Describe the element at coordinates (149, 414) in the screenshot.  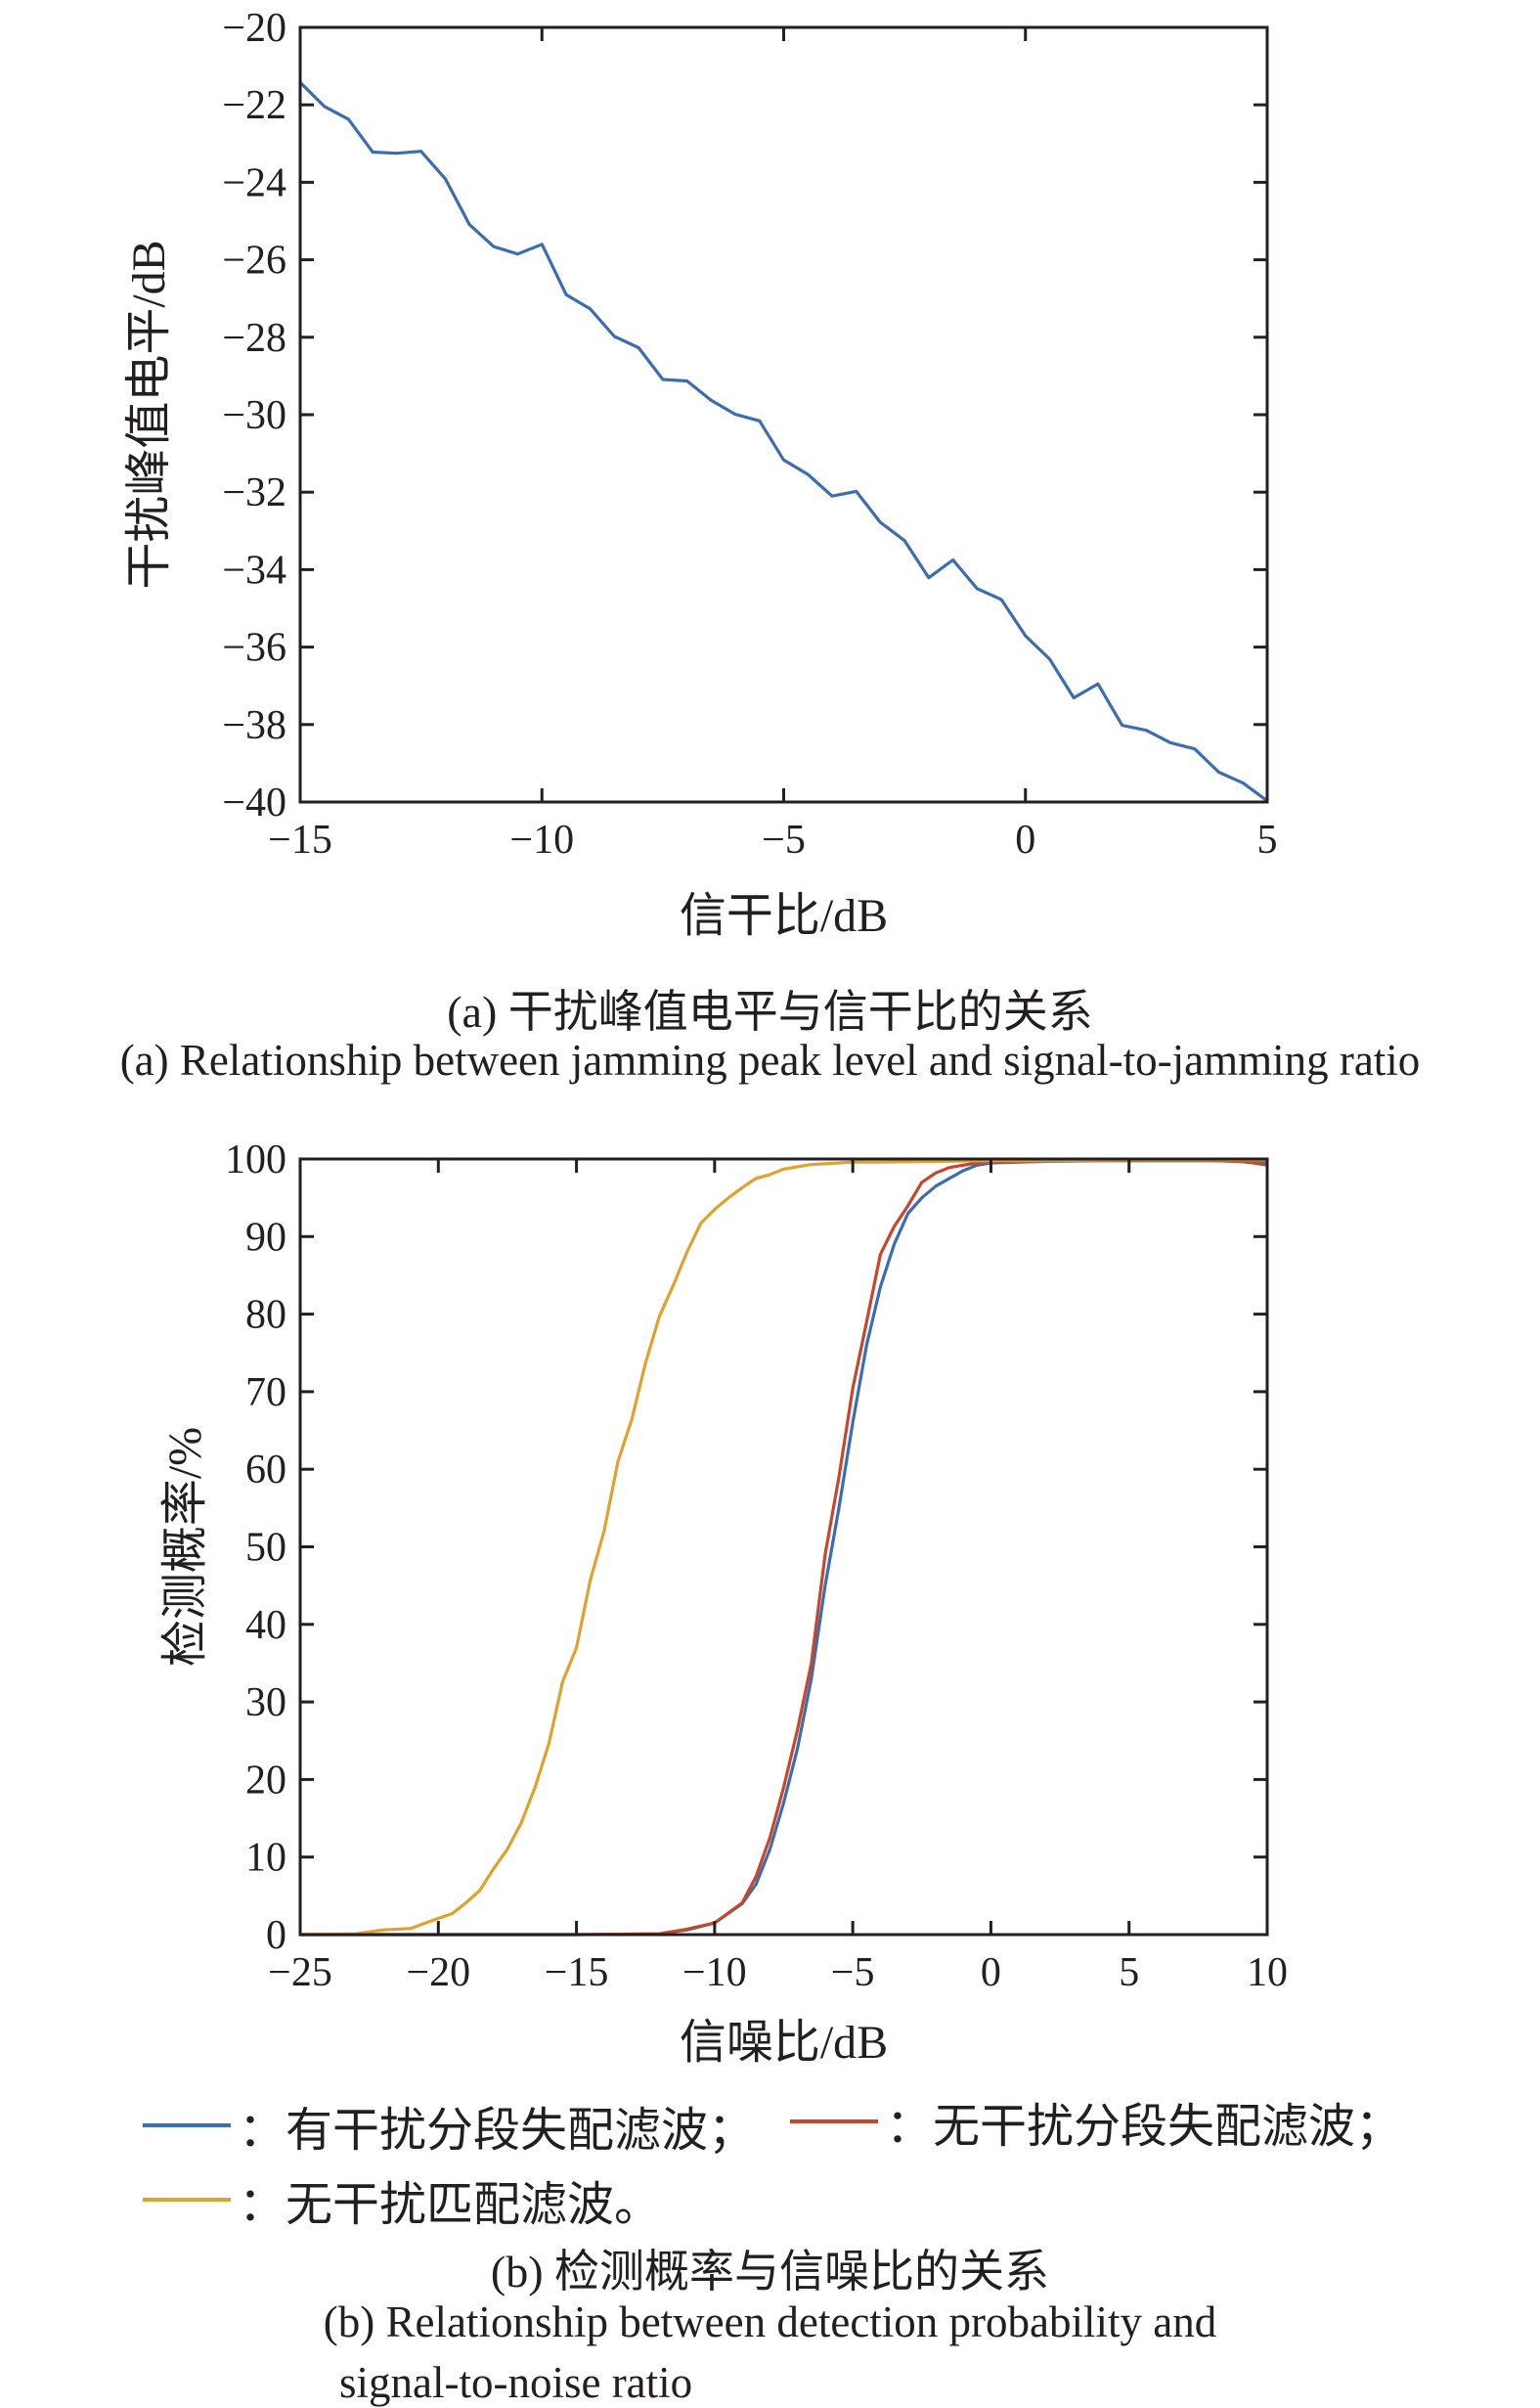
I see `y-axis-label: 干扰峰值电平/dB` at that location.